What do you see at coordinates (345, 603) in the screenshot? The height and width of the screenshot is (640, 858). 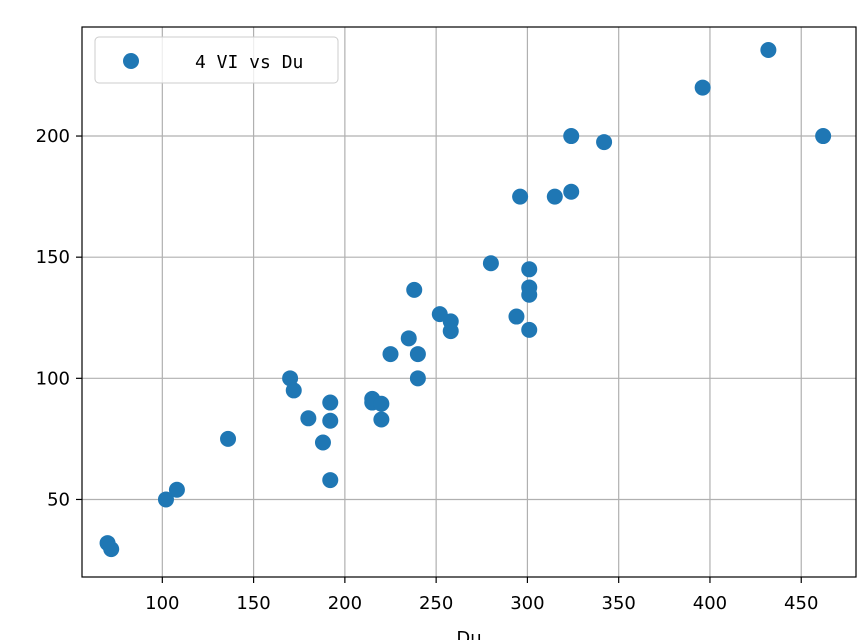 I see `x-tick-label: 200` at bounding box center [345, 603].